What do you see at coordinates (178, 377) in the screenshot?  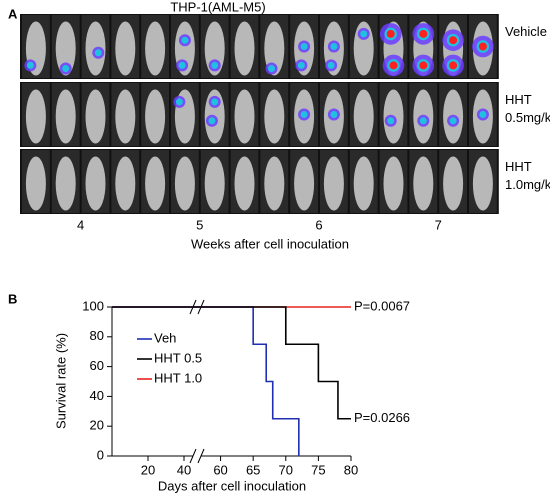 I see `legend-label: HHT 1.0` at bounding box center [178, 377].